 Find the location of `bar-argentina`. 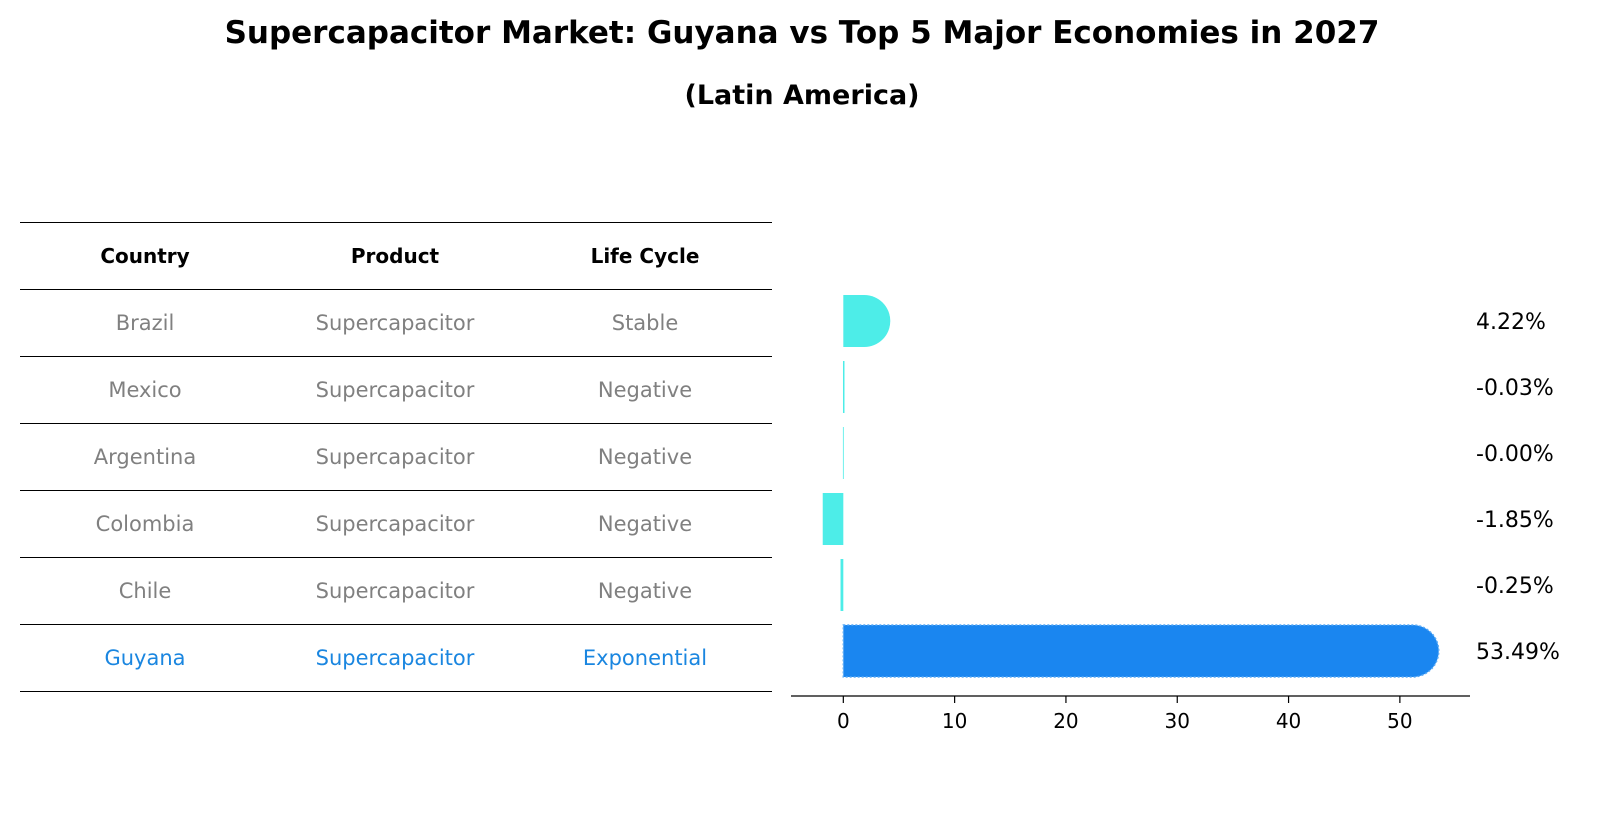

bar-argentina is located at coordinates (843, 453).